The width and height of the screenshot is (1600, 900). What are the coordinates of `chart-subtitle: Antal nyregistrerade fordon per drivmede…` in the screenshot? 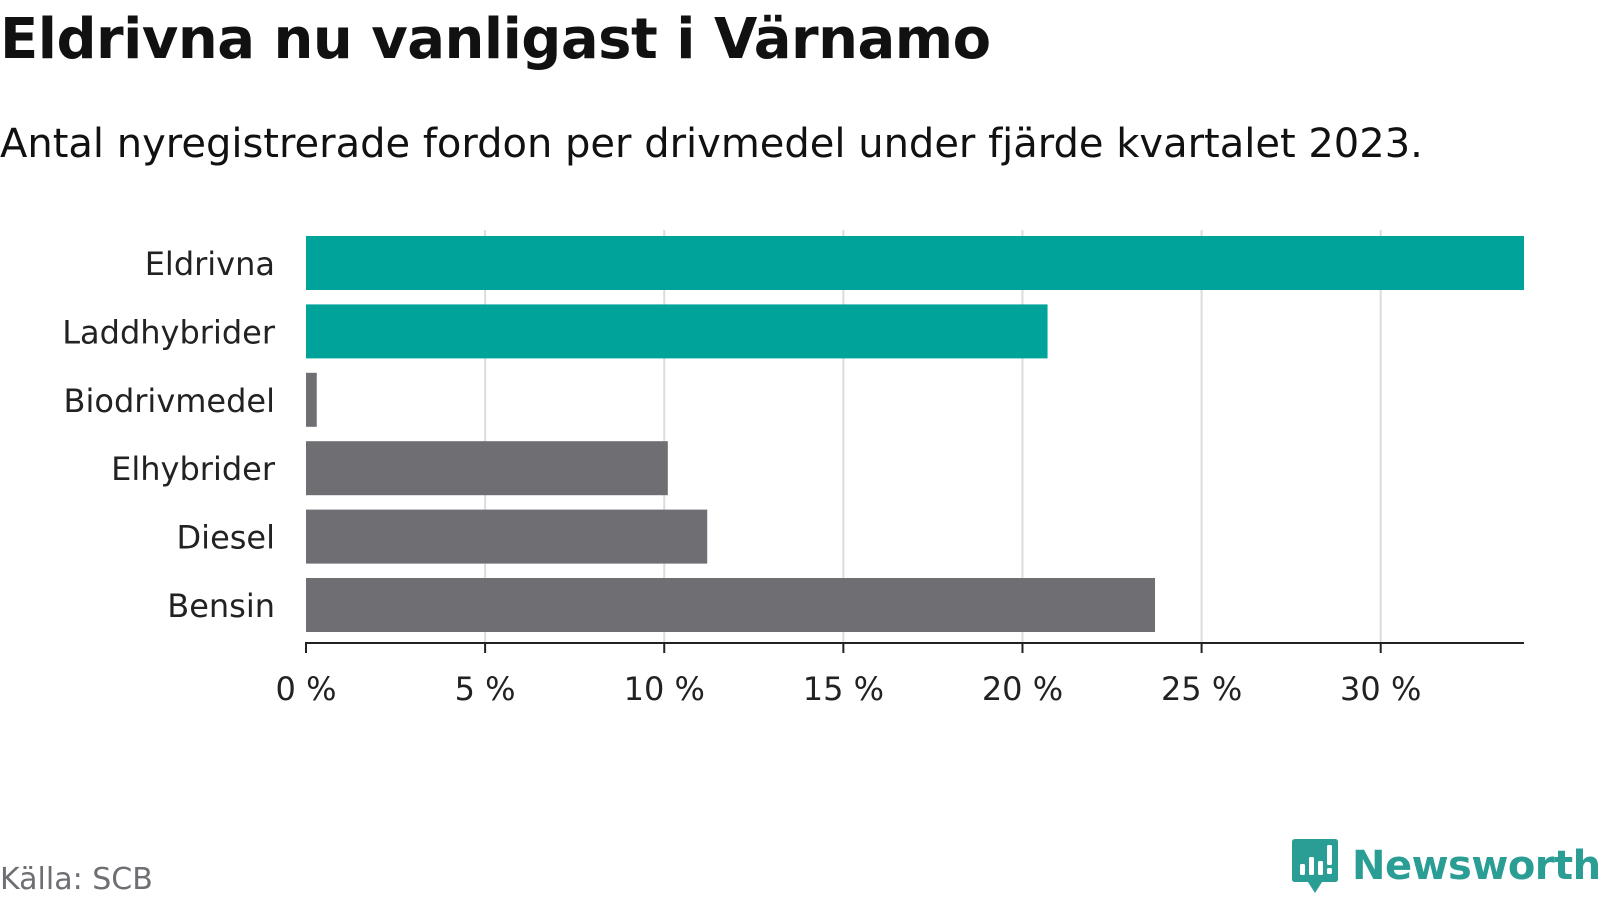 It's located at (711, 144).